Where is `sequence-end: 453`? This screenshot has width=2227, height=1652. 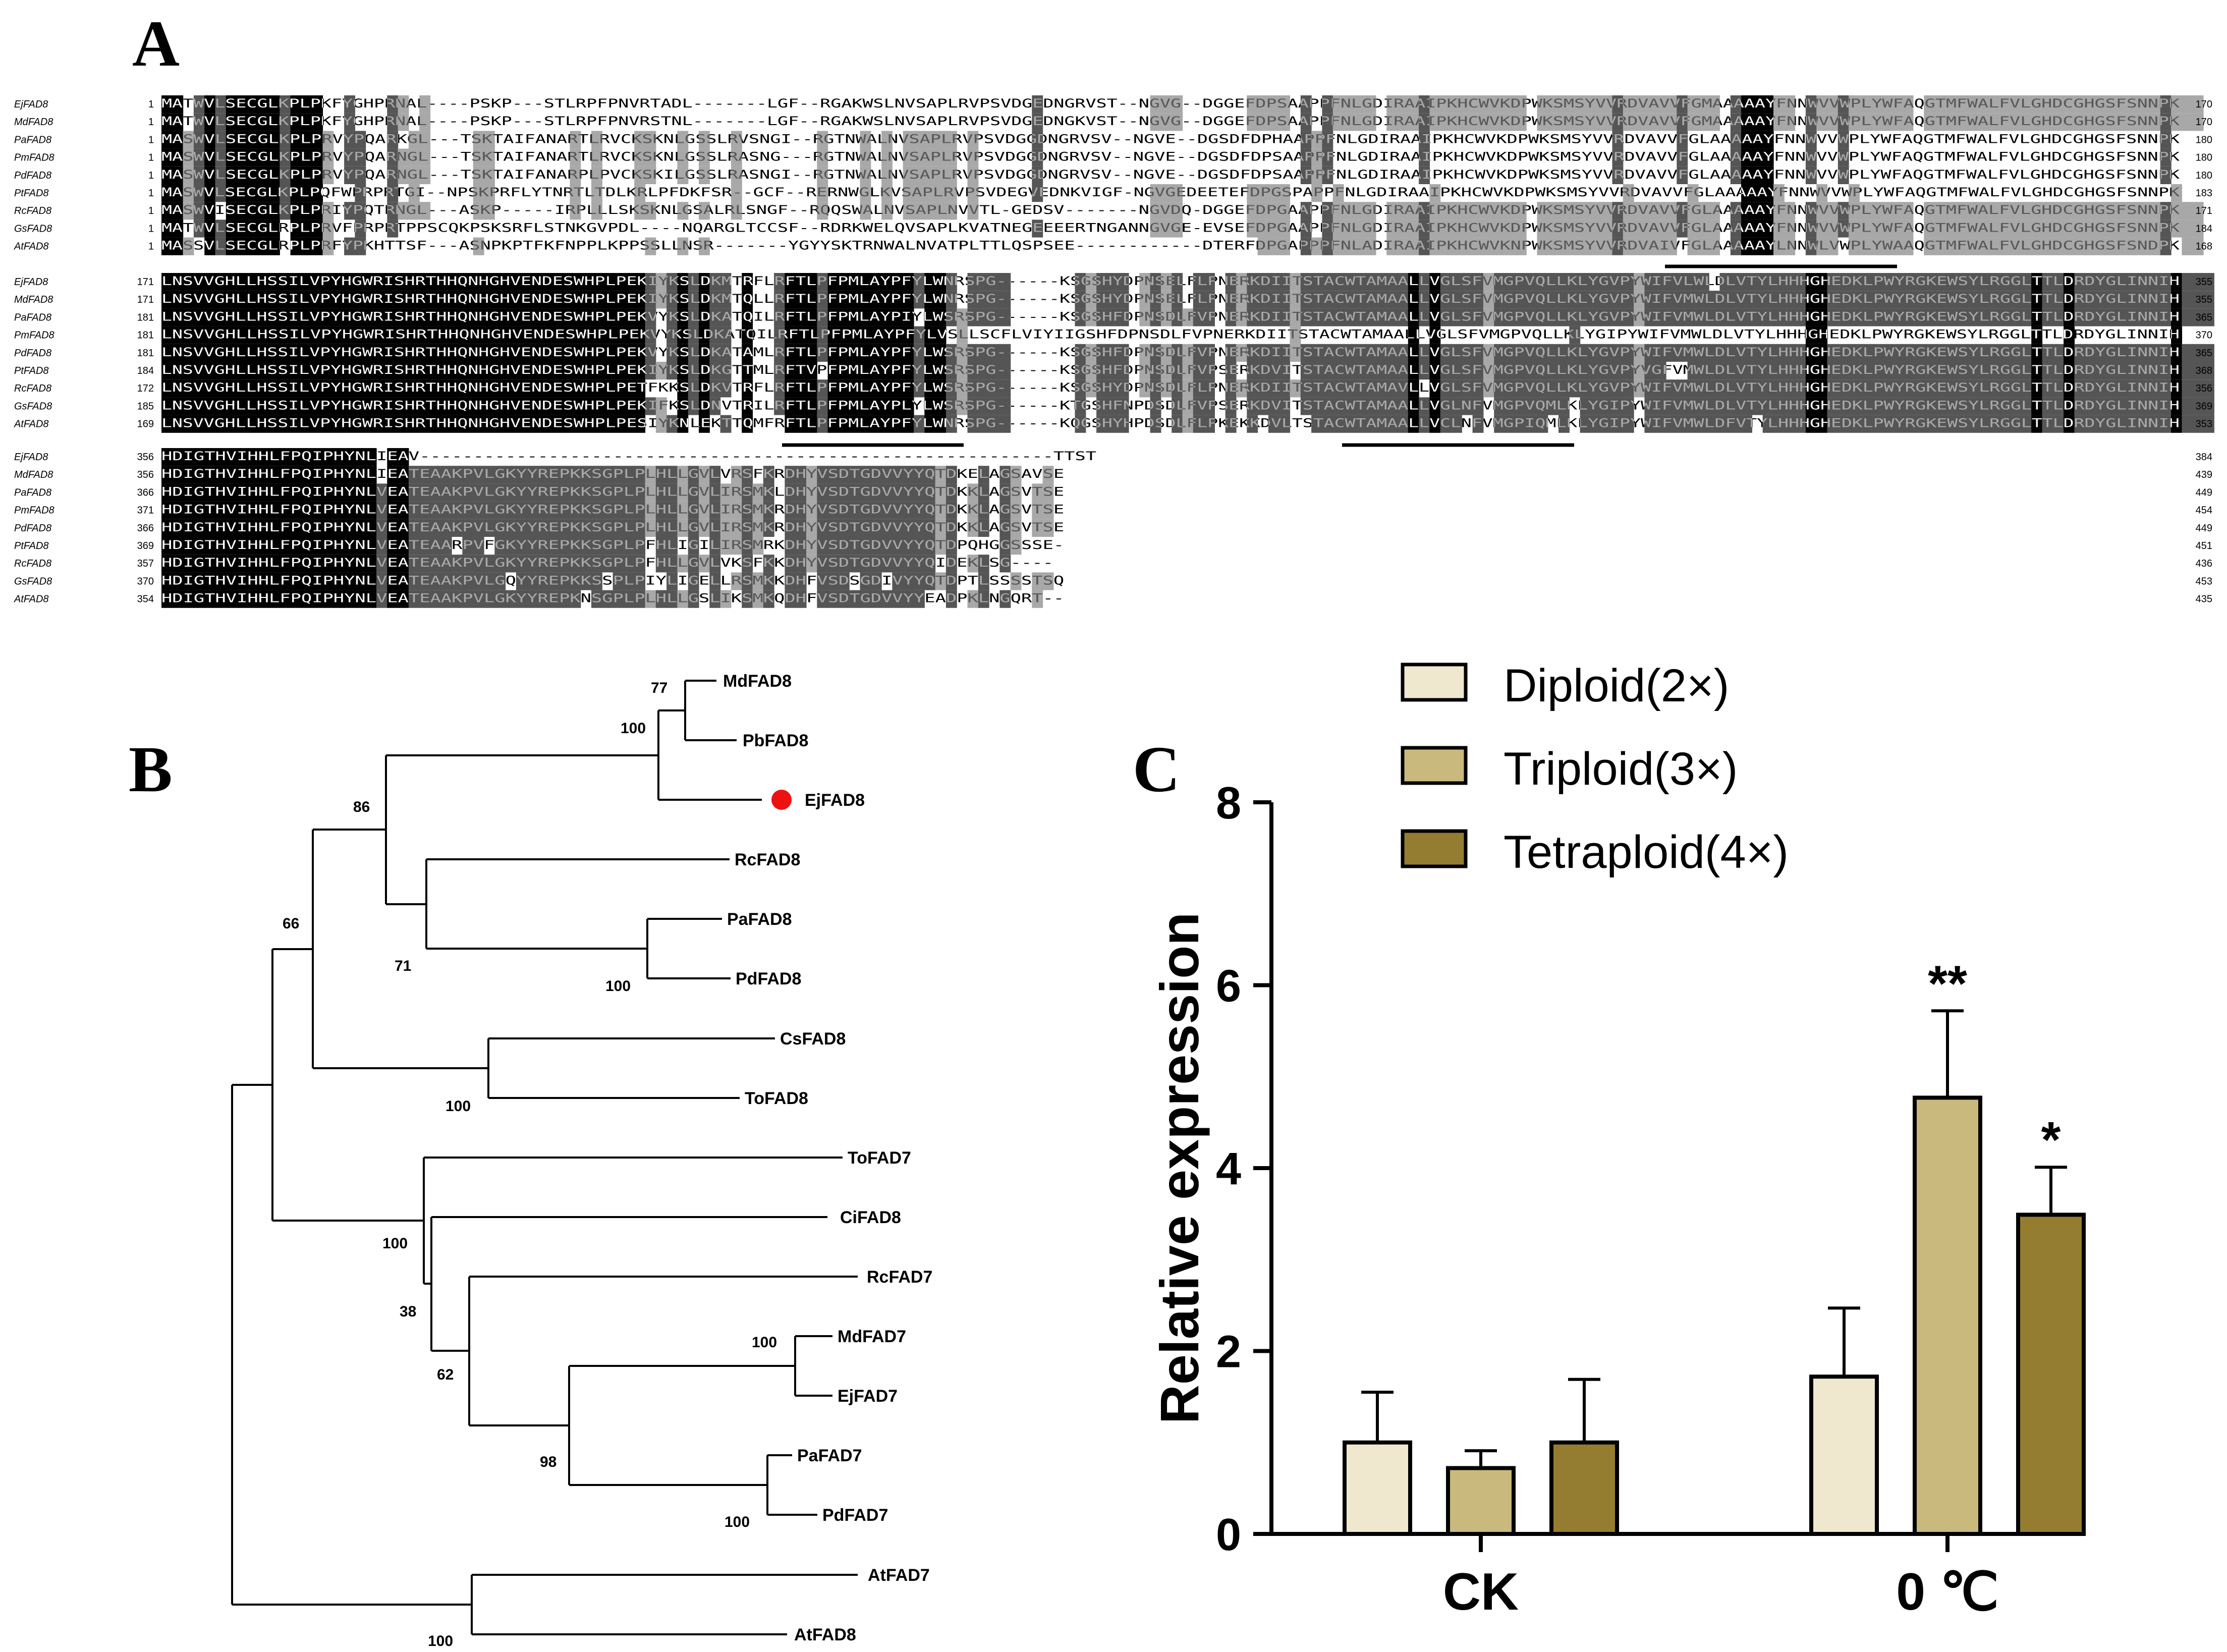
sequence-end: 453 is located at coordinates (2204, 581).